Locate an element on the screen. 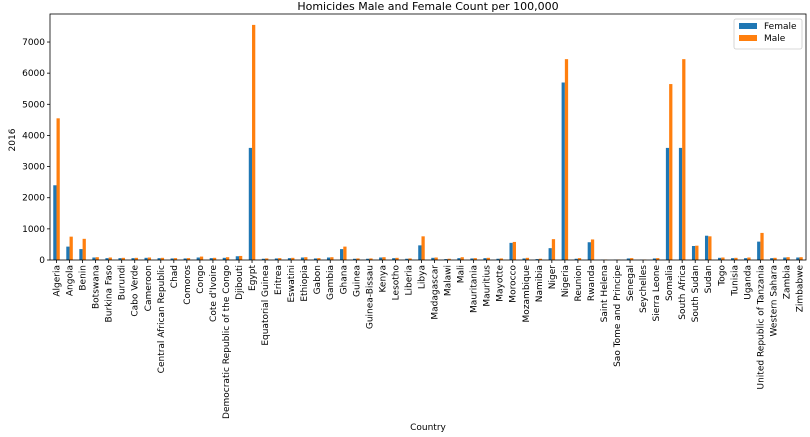 The width and height of the screenshot is (810, 437). x-tick-label: Madagascar is located at coordinates (436, 292).